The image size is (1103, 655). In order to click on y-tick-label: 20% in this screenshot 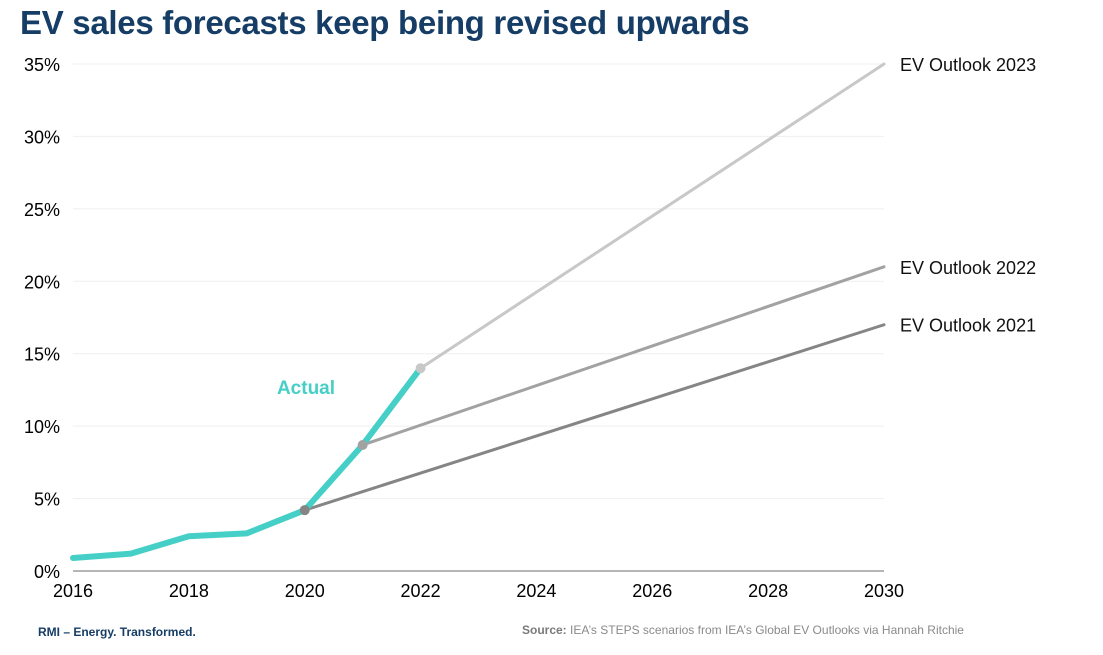, I will do `click(42, 282)`.